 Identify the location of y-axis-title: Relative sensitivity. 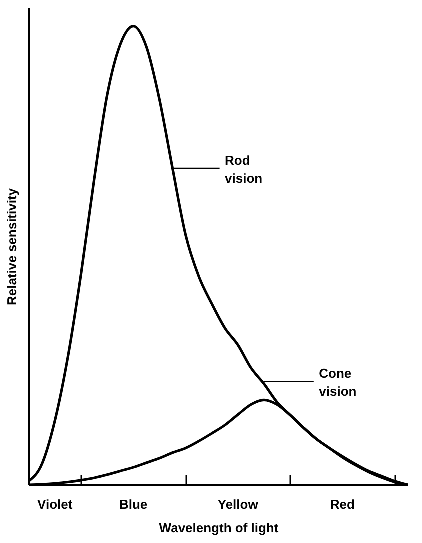
(12, 247).